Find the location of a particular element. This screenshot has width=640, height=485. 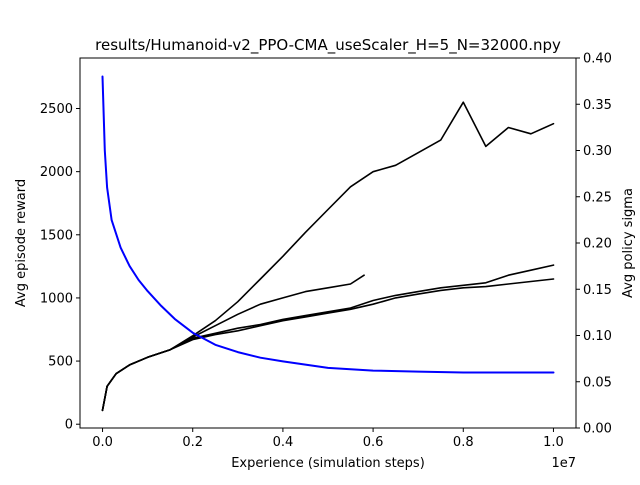

x-axis-exponent: 1e7 is located at coordinates (563, 463).